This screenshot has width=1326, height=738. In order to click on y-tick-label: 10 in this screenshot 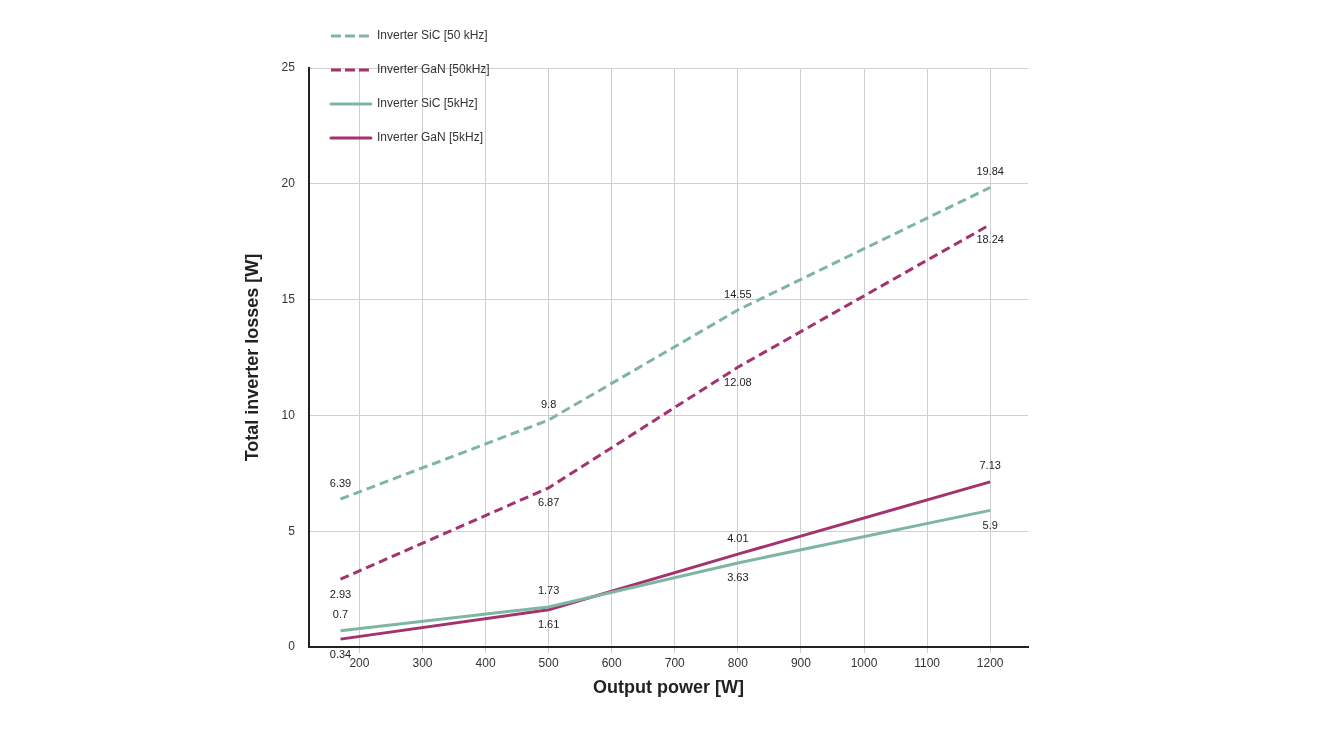, I will do `click(288, 414)`.